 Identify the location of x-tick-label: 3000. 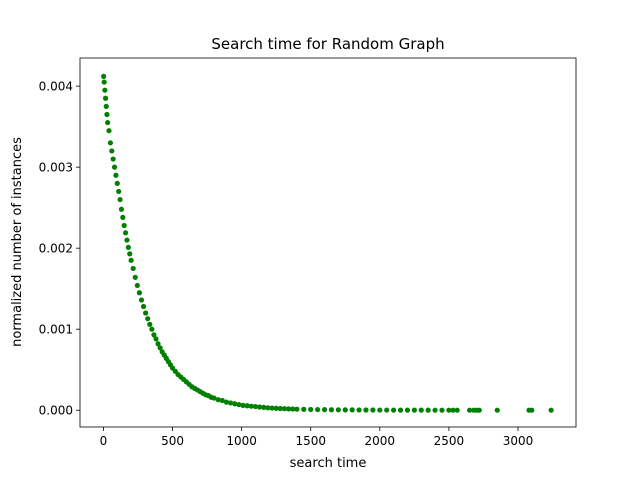
(518, 441).